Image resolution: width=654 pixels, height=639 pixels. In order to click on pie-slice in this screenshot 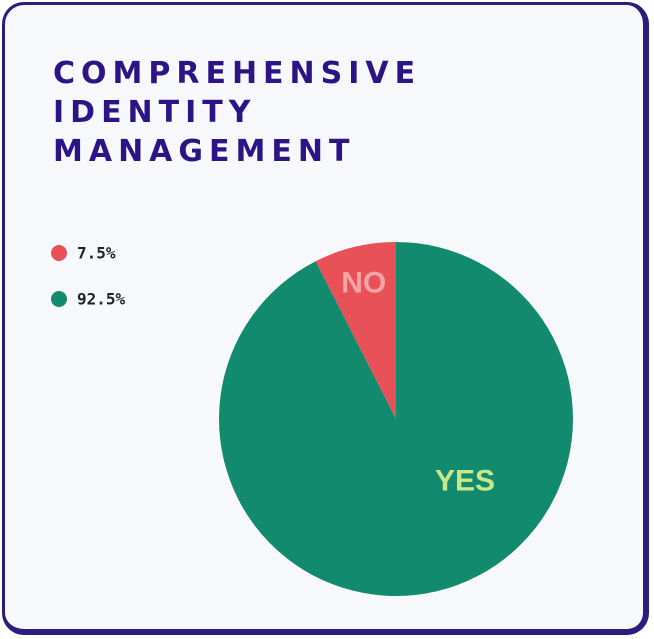, I will do `click(355, 330)`.